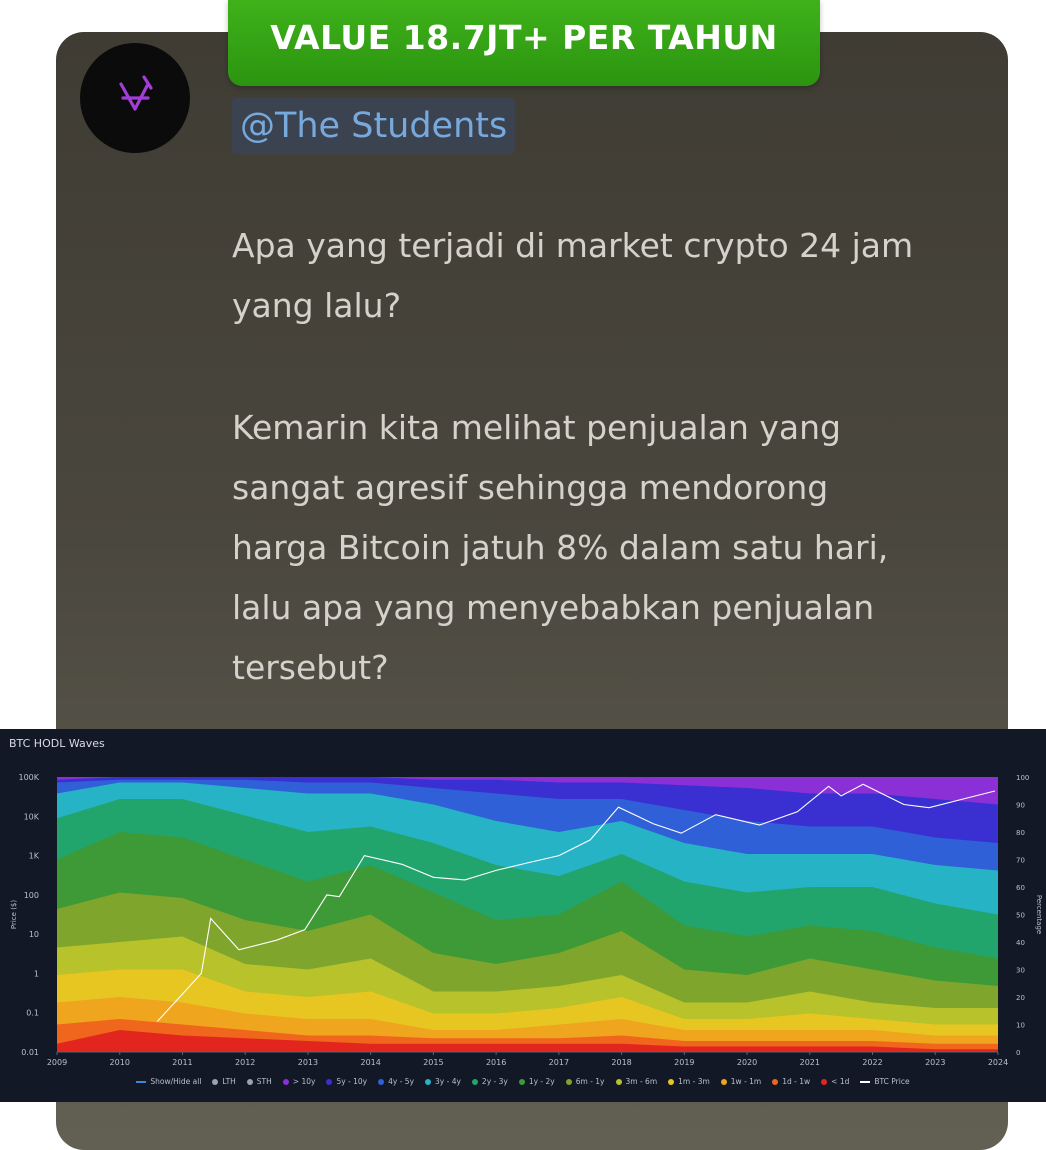 Image resolution: width=1046 pixels, height=1150 pixels. I want to click on legend-item: 1w - 1m, so click(741, 1082).